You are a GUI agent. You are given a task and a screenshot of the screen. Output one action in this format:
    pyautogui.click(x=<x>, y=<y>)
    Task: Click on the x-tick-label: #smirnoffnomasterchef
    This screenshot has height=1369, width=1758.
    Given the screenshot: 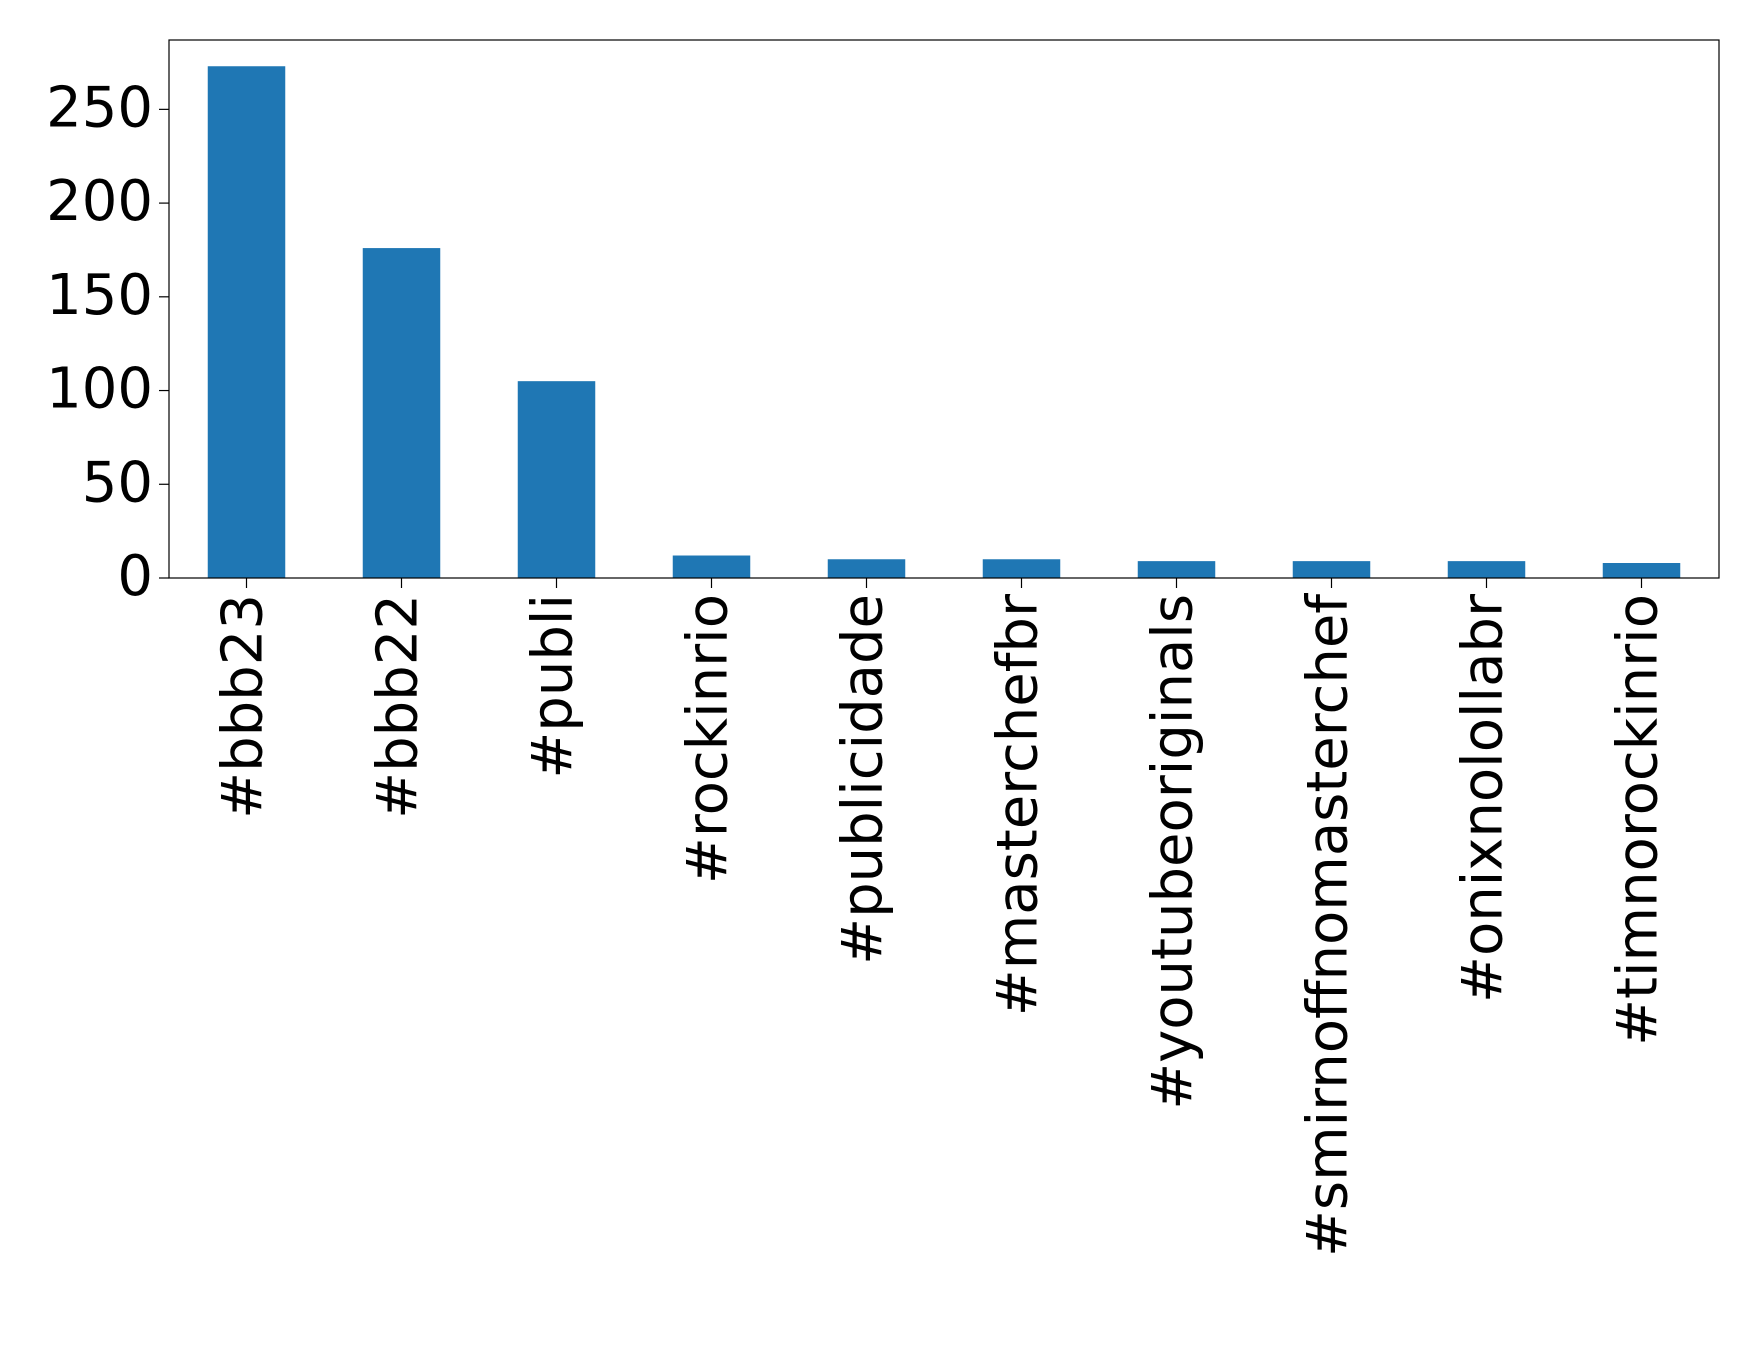 What is the action you would take?
    pyautogui.click(x=1328, y=925)
    